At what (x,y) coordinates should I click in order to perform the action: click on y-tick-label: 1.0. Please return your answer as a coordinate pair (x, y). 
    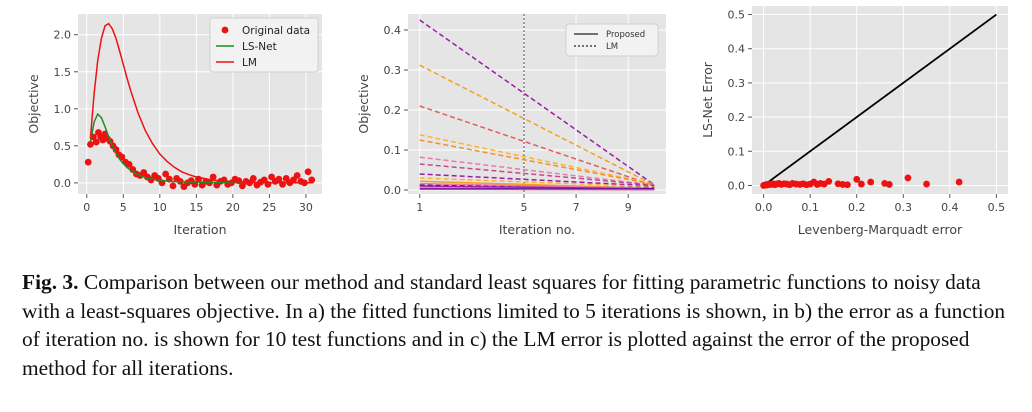
    Looking at the image, I should click on (63, 109).